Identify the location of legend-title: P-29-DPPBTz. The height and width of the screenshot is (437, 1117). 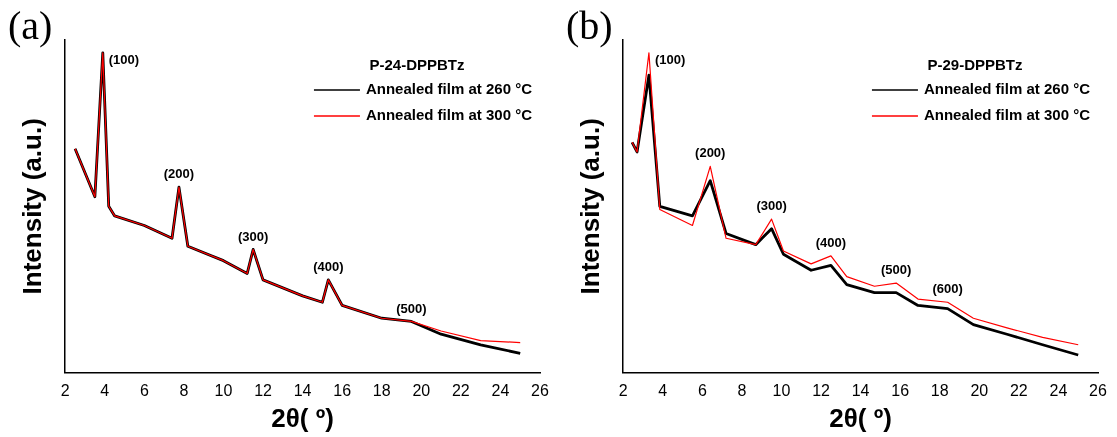
(975, 65).